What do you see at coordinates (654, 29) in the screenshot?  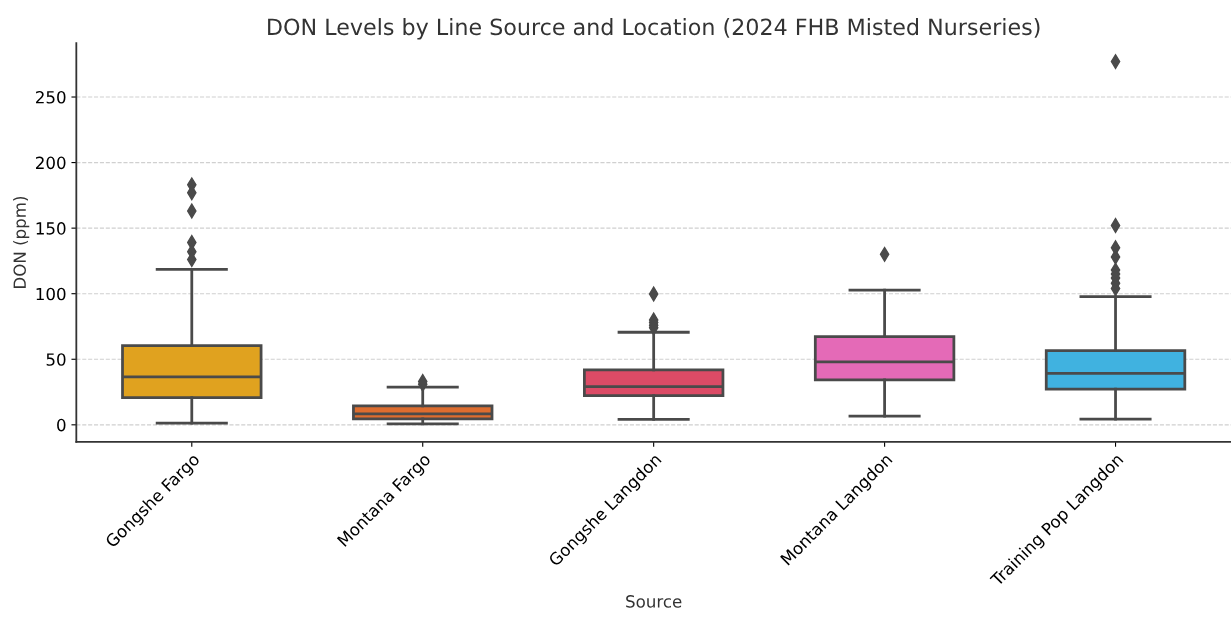 I see `chart-title: DON Levels by Line Source and Location (2024 FHB Misted Nurseries)` at bounding box center [654, 29].